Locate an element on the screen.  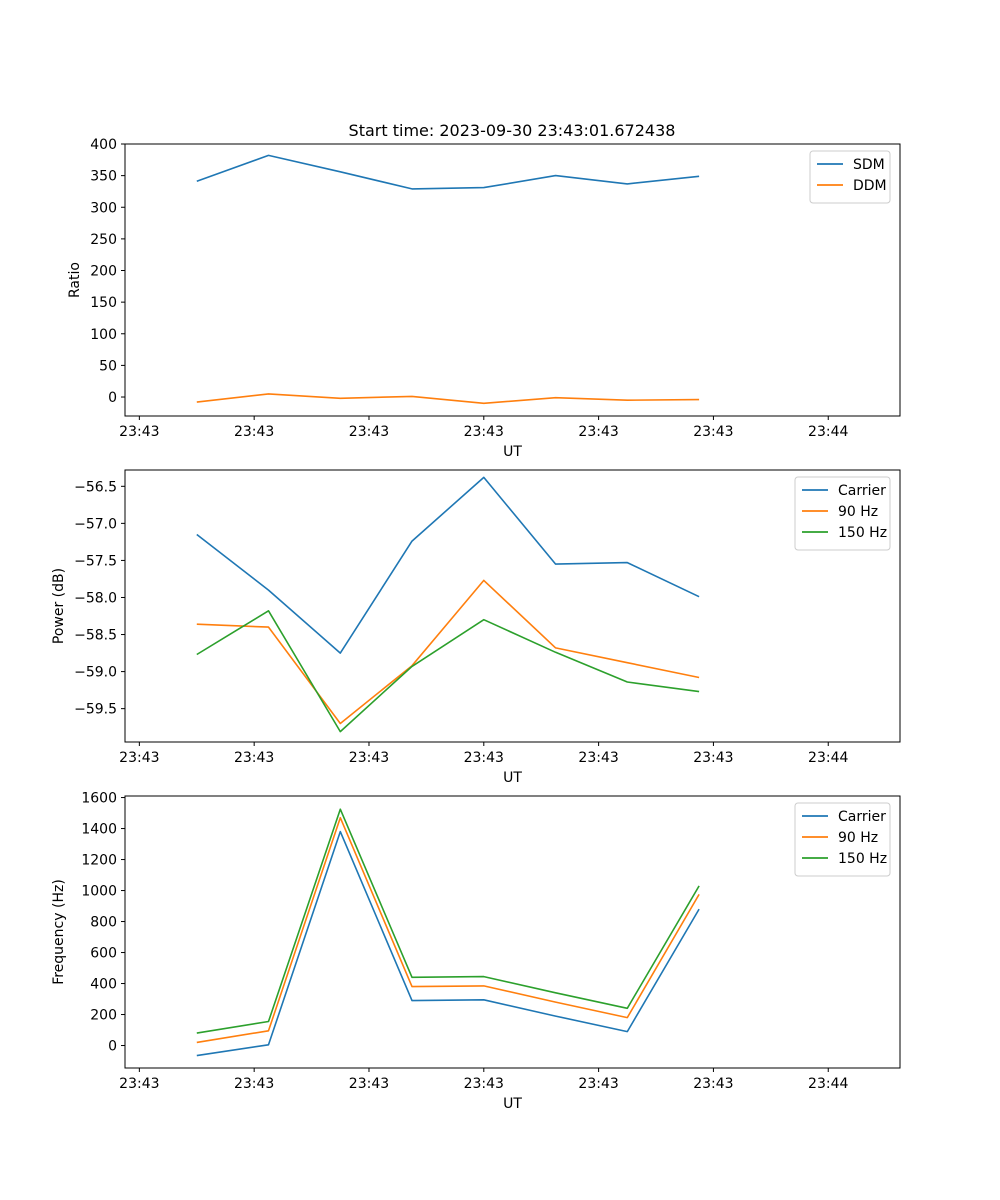
y-tick-label: 1200 is located at coordinates (99, 861).